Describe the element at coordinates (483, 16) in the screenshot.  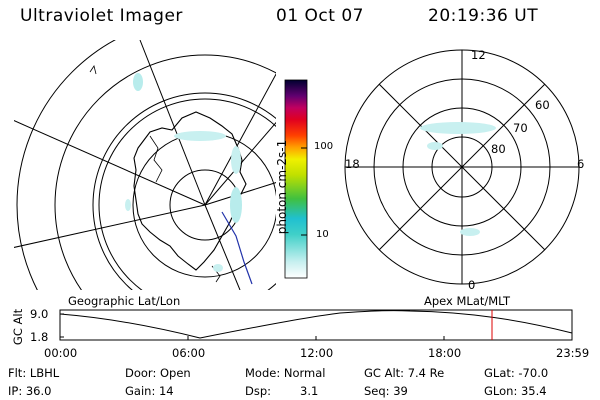
I see `time-label: 20:19:36 UT` at that location.